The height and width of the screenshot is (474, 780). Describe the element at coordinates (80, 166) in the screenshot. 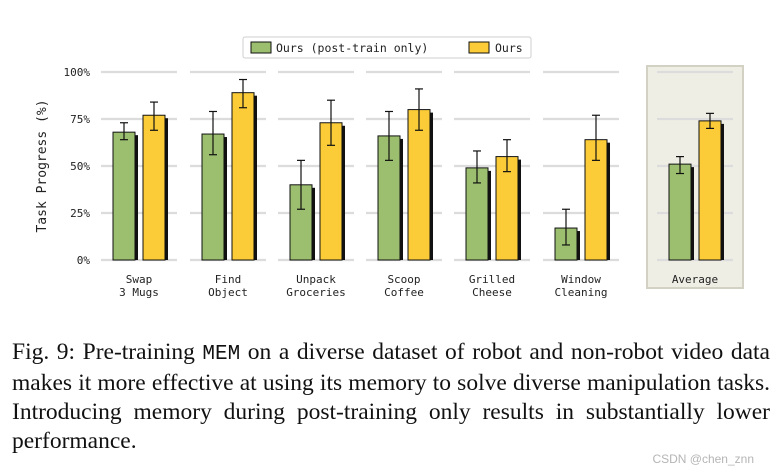

I see `y-tick-label: 50%` at that location.